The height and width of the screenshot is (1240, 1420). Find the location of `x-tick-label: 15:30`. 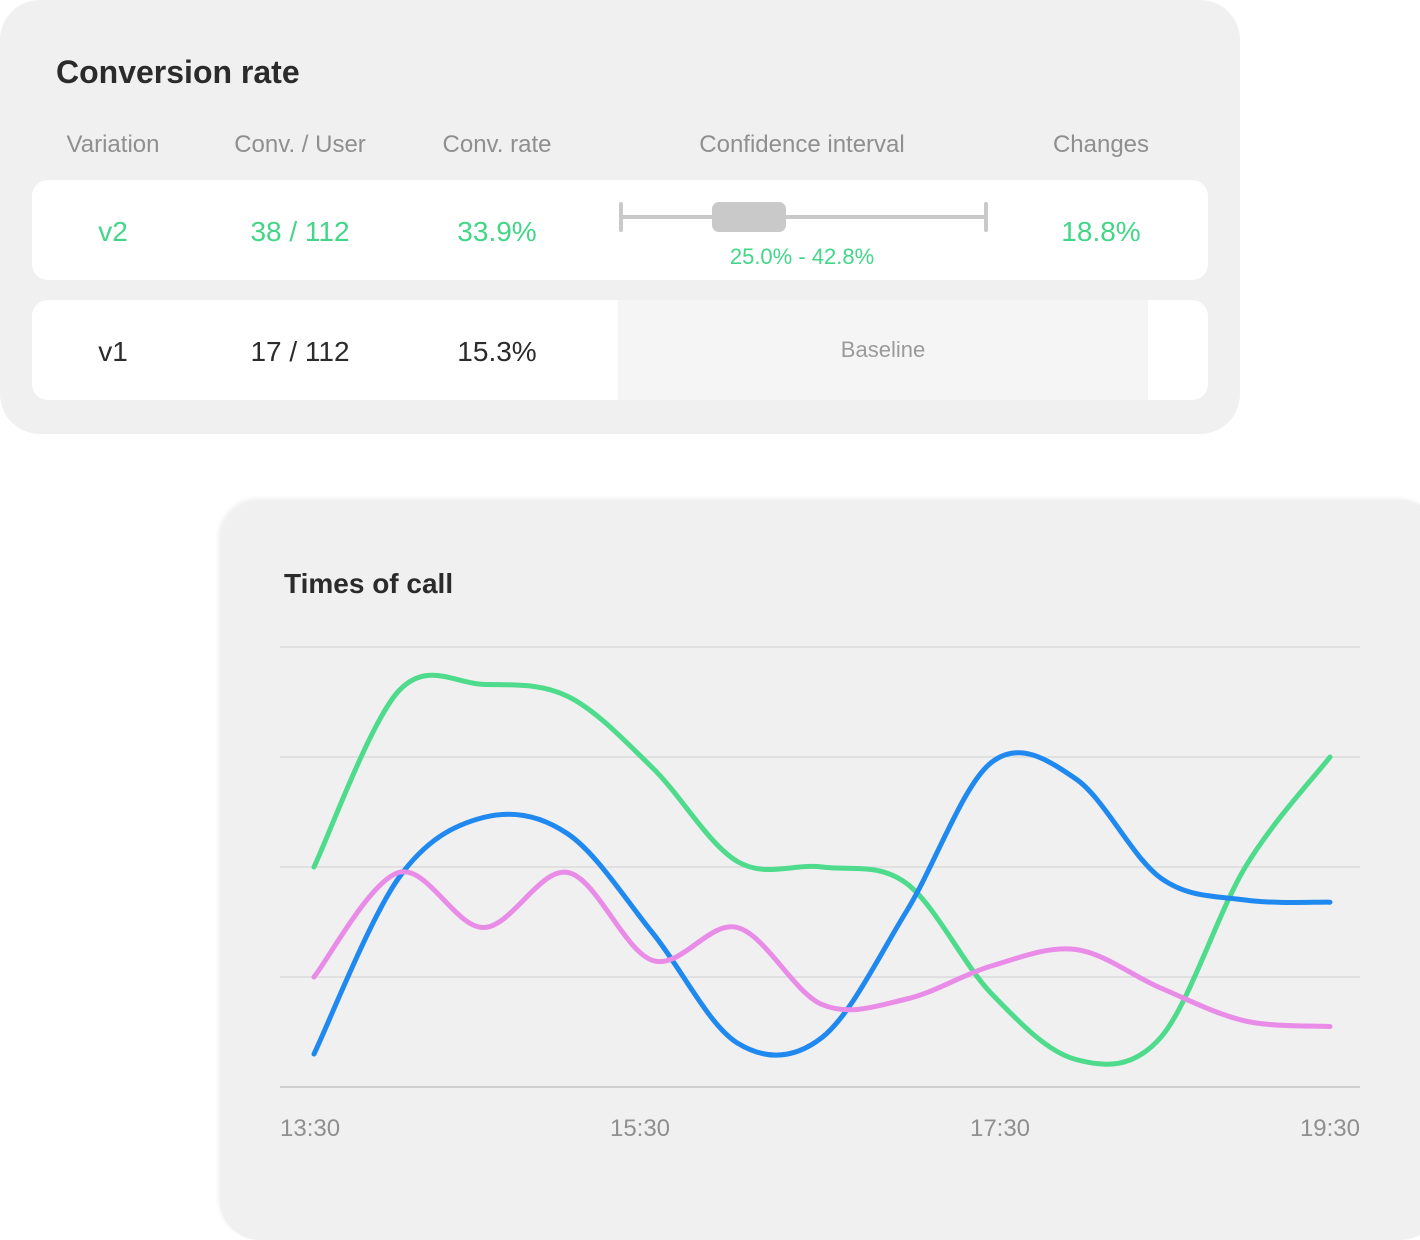

x-tick-label: 15:30 is located at coordinates (640, 1128).